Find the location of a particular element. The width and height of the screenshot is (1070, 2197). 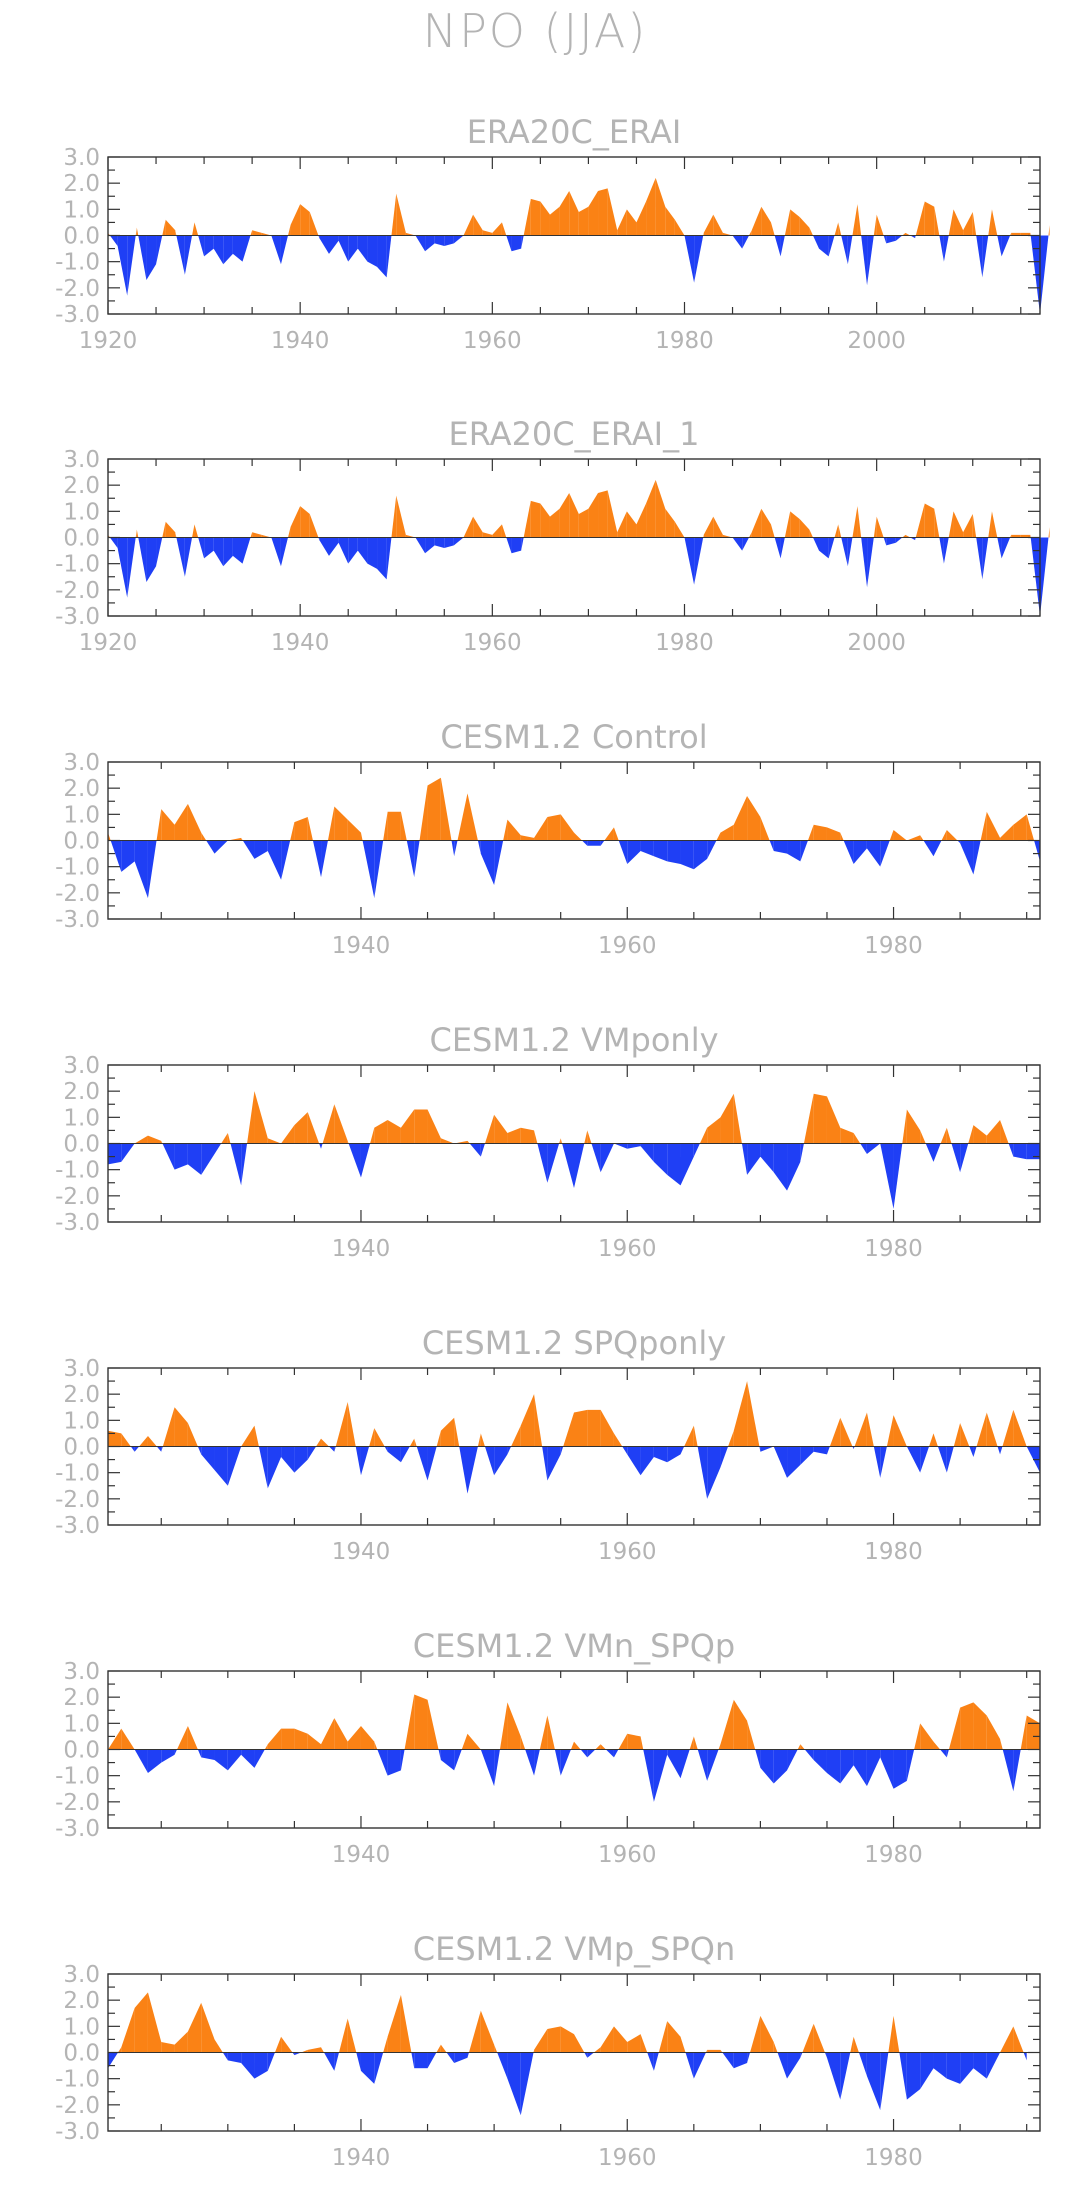

x-tick-label: 2000 is located at coordinates (876, 643).